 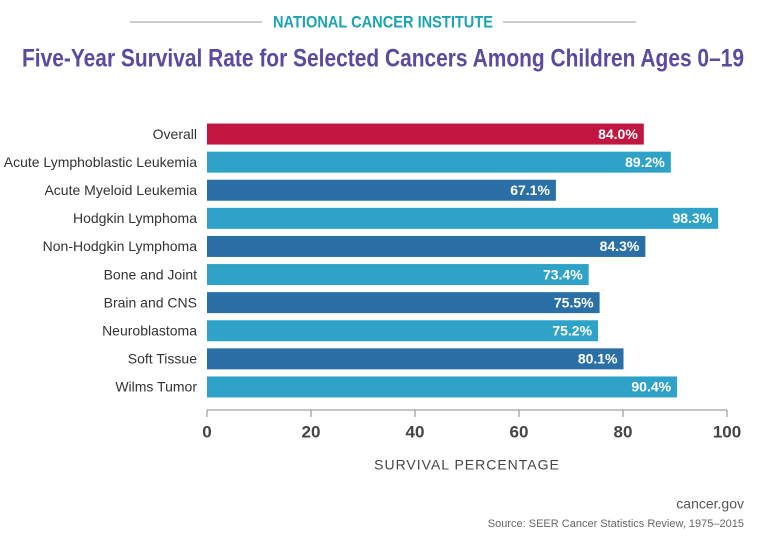 What do you see at coordinates (572, 330) in the screenshot?
I see `value-label: 75.2%` at bounding box center [572, 330].